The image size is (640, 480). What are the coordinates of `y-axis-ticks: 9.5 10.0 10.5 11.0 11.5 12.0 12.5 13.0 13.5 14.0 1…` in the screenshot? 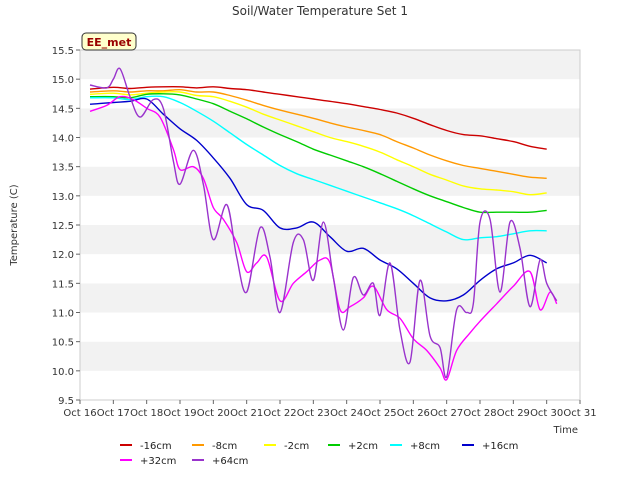 It's located at (66, 226).